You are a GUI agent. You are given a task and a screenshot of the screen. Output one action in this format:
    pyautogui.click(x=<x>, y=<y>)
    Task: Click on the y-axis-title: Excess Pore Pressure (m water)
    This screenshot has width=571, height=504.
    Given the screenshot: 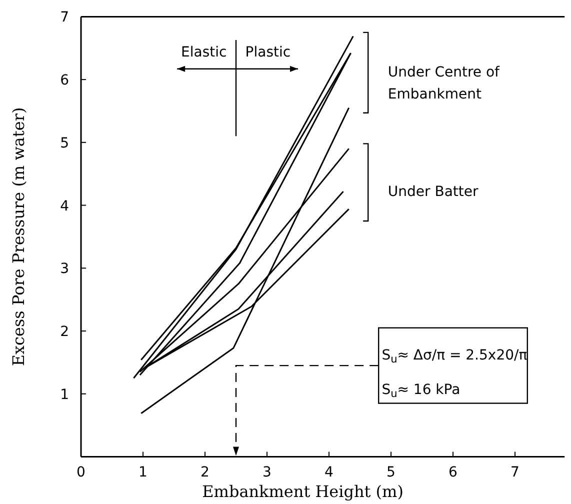 What is the action you would take?
    pyautogui.click(x=18, y=236)
    